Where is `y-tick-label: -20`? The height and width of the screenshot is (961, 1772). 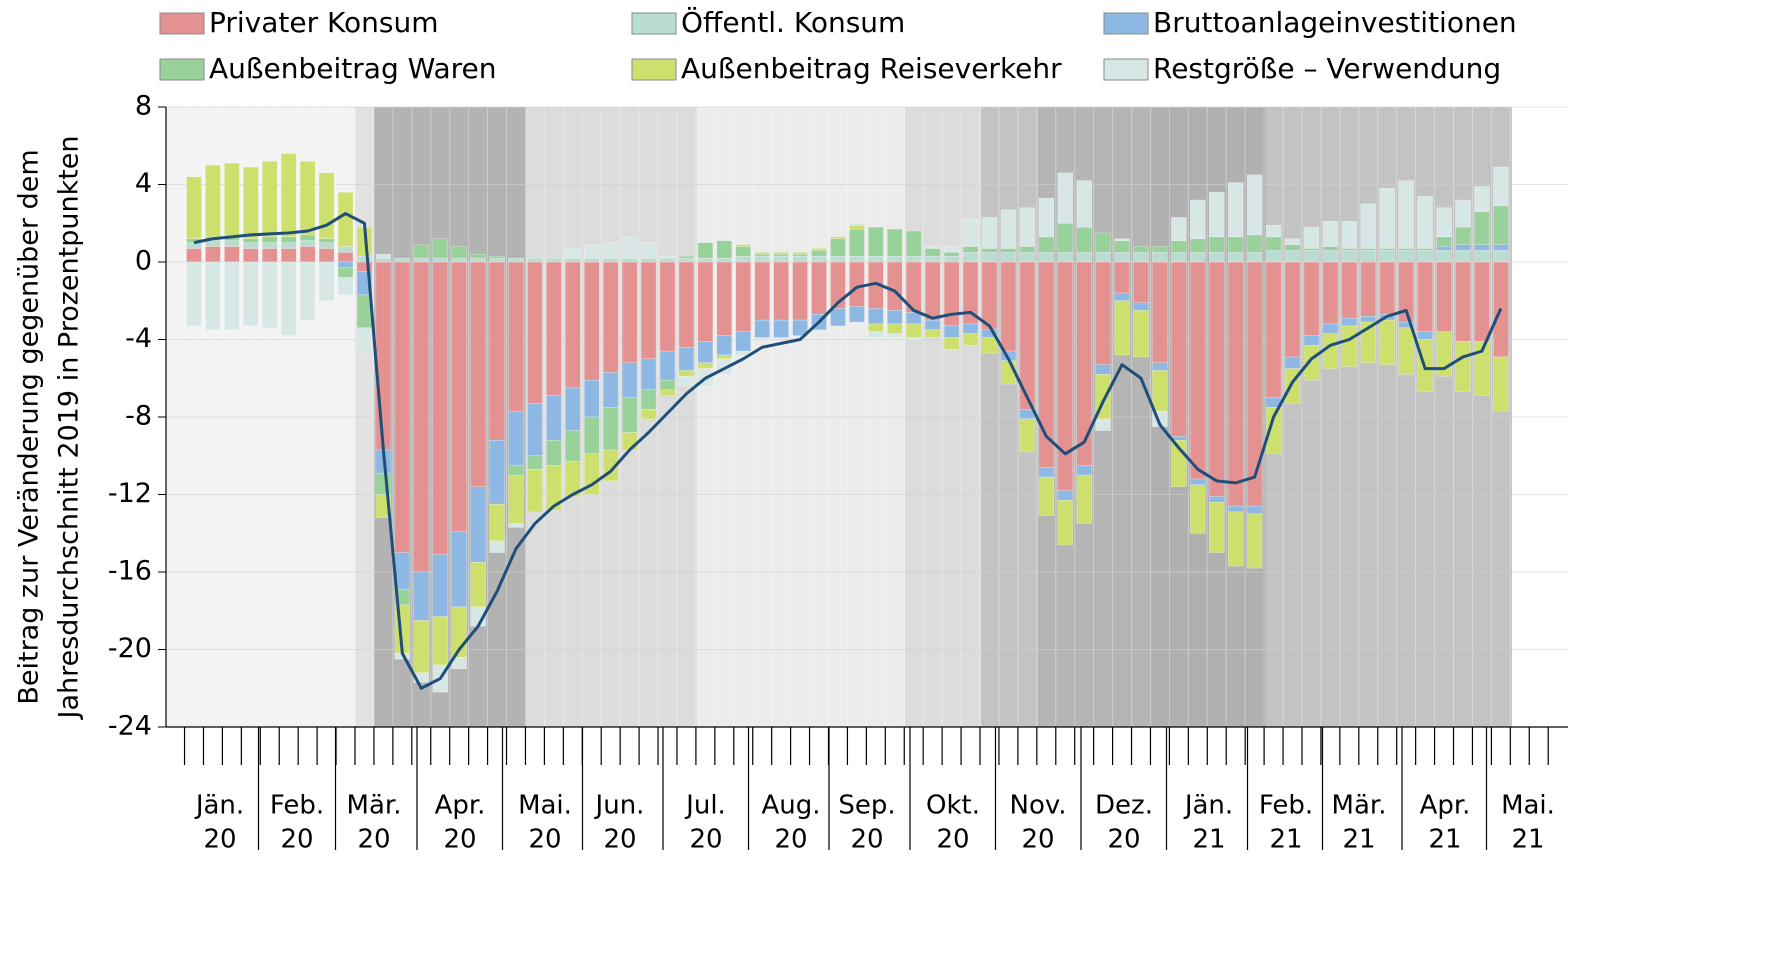 y-tick-label: -20 is located at coordinates (130, 648).